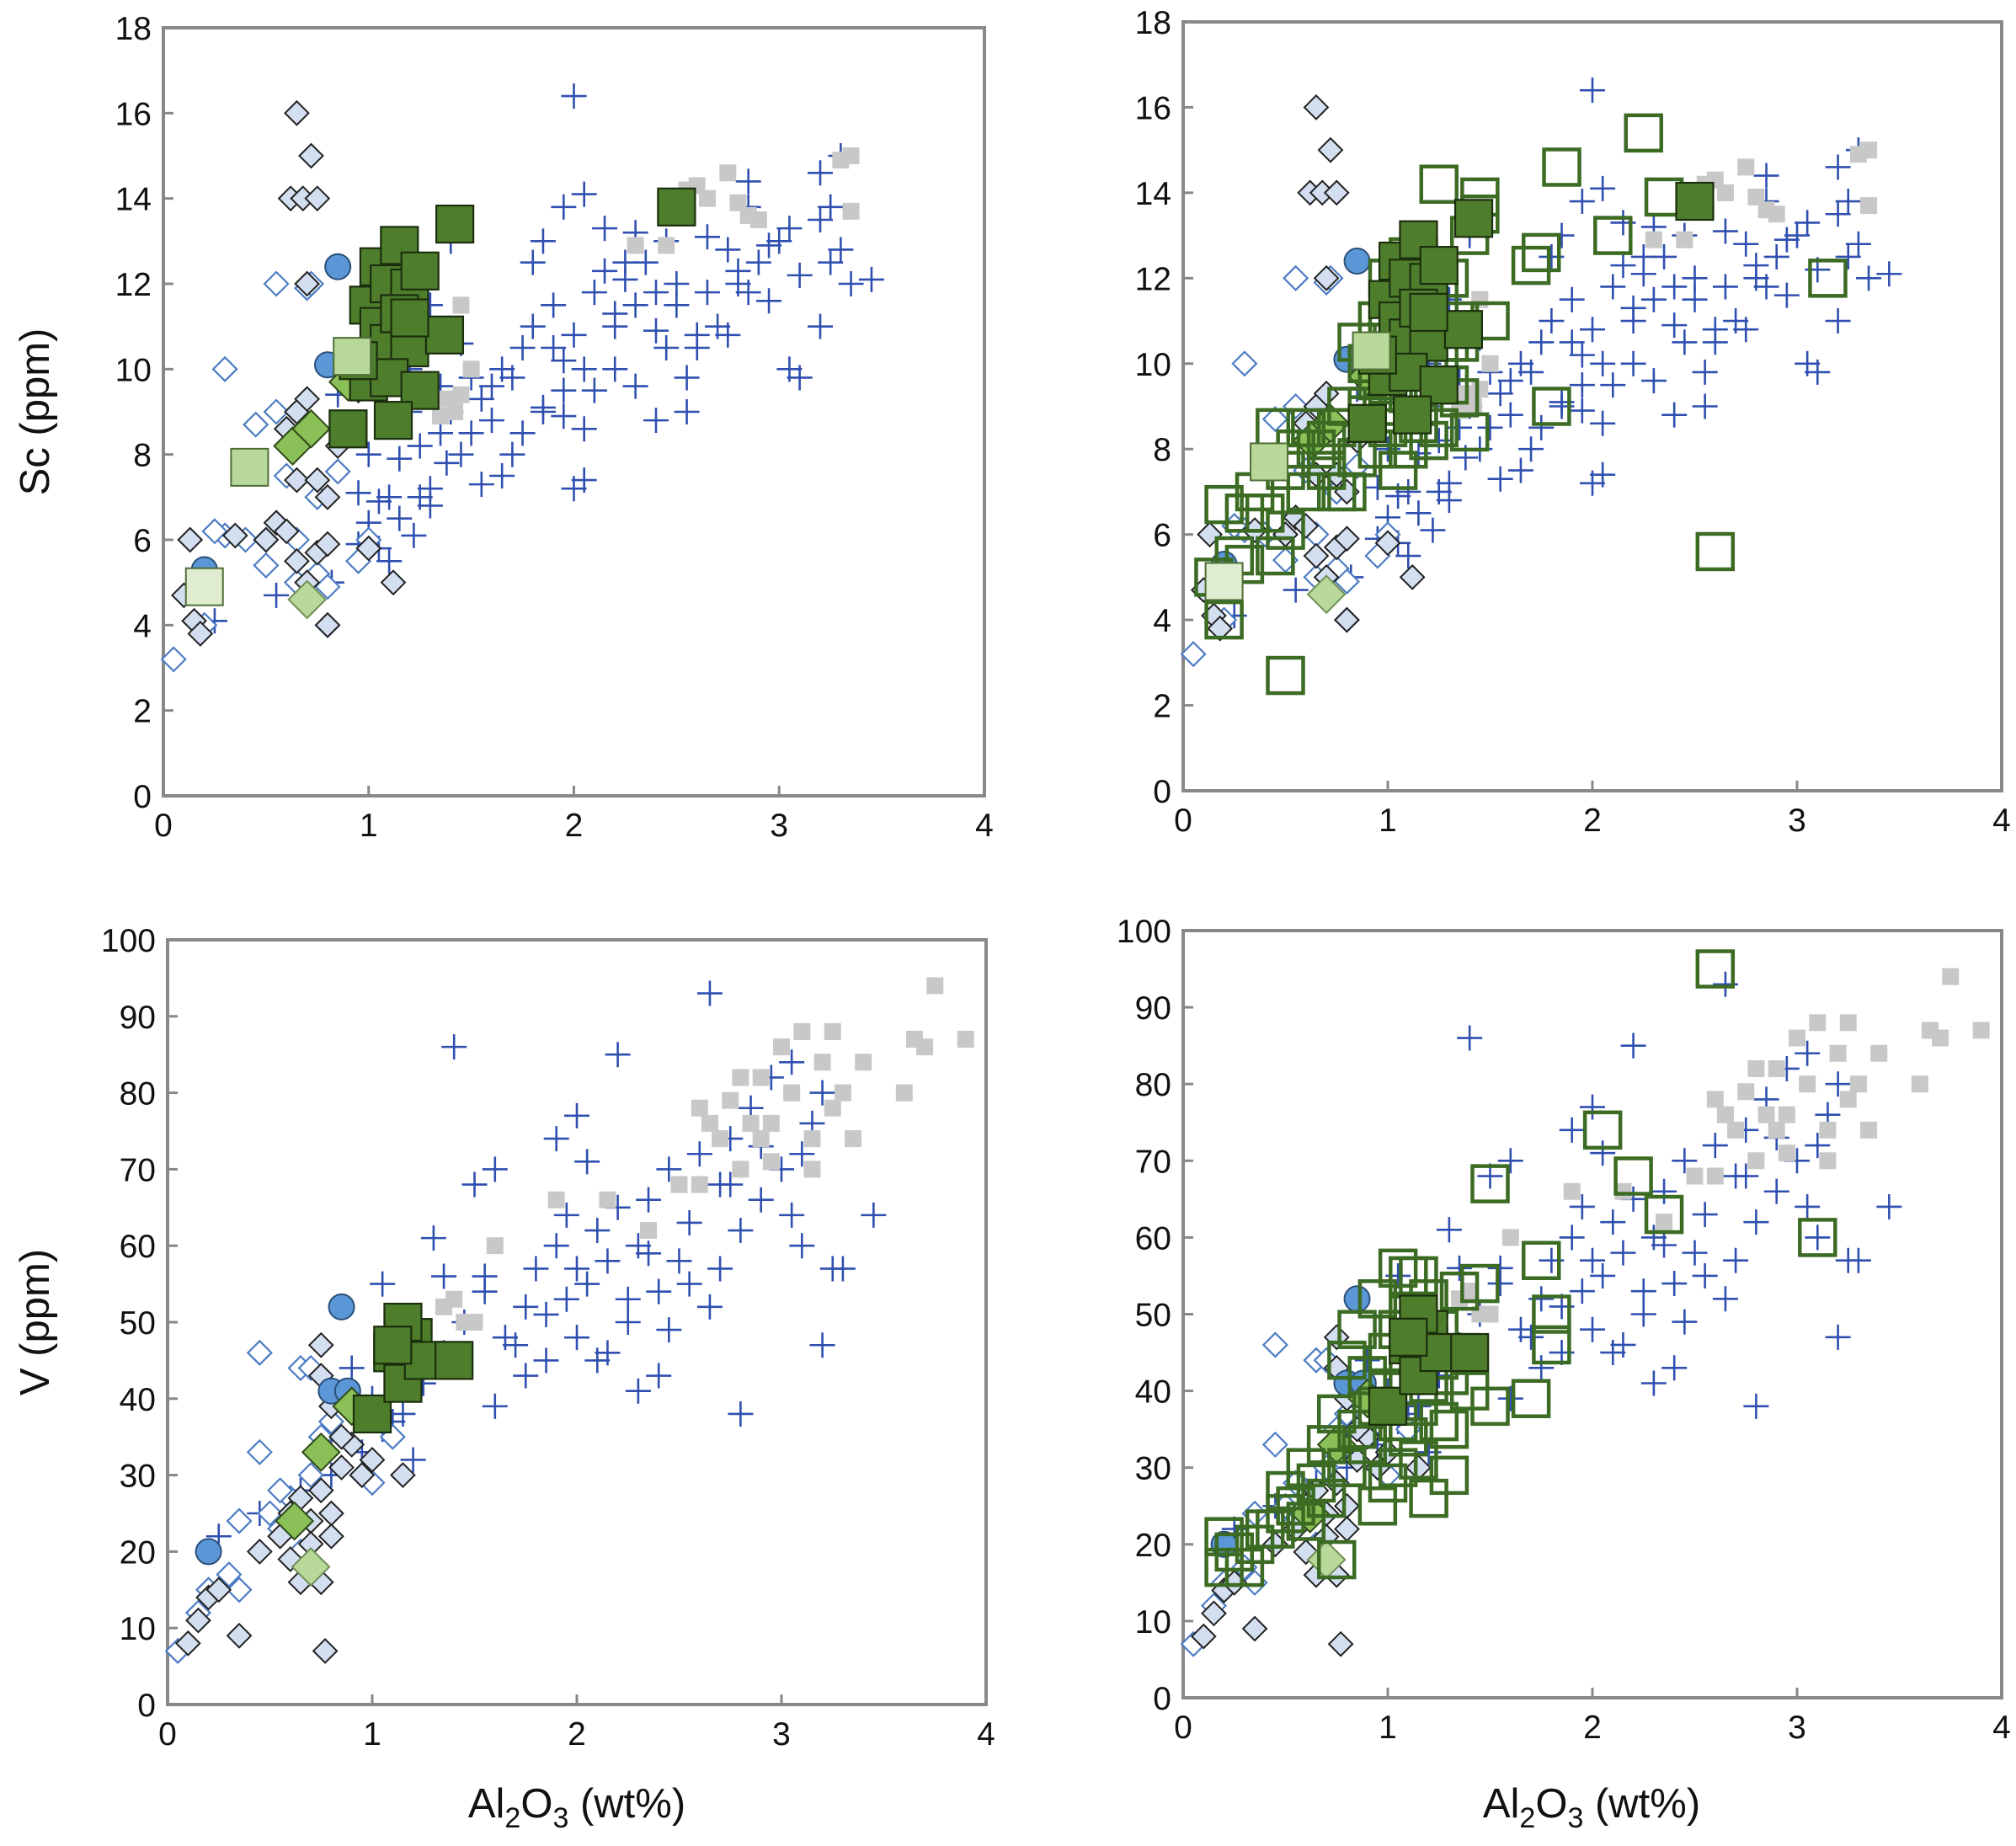 Image resolution: width=2016 pixels, height=1846 pixels. I want to click on light-green-square-marker, so click(1371, 351).